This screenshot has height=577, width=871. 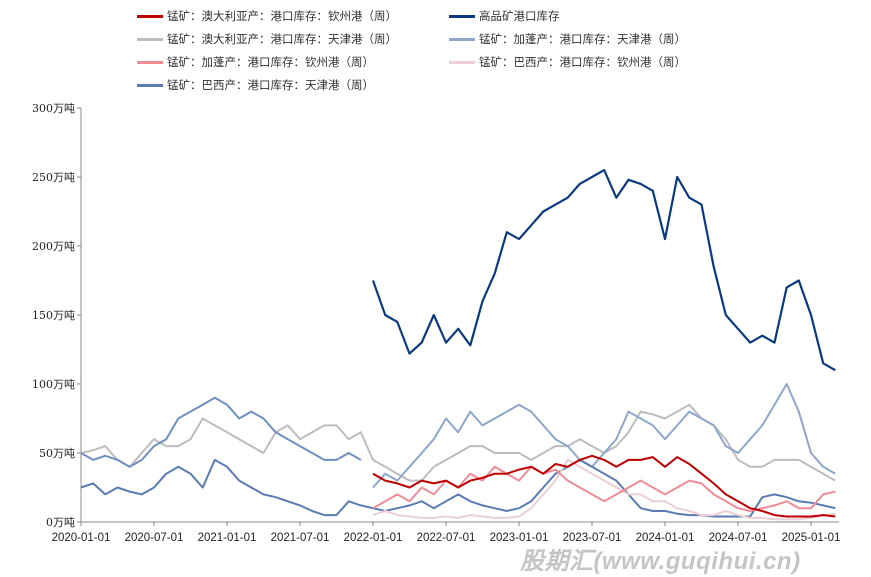 What do you see at coordinates (665, 538) in the screenshot?
I see `x-tick-label: 2024-01-01` at bounding box center [665, 538].